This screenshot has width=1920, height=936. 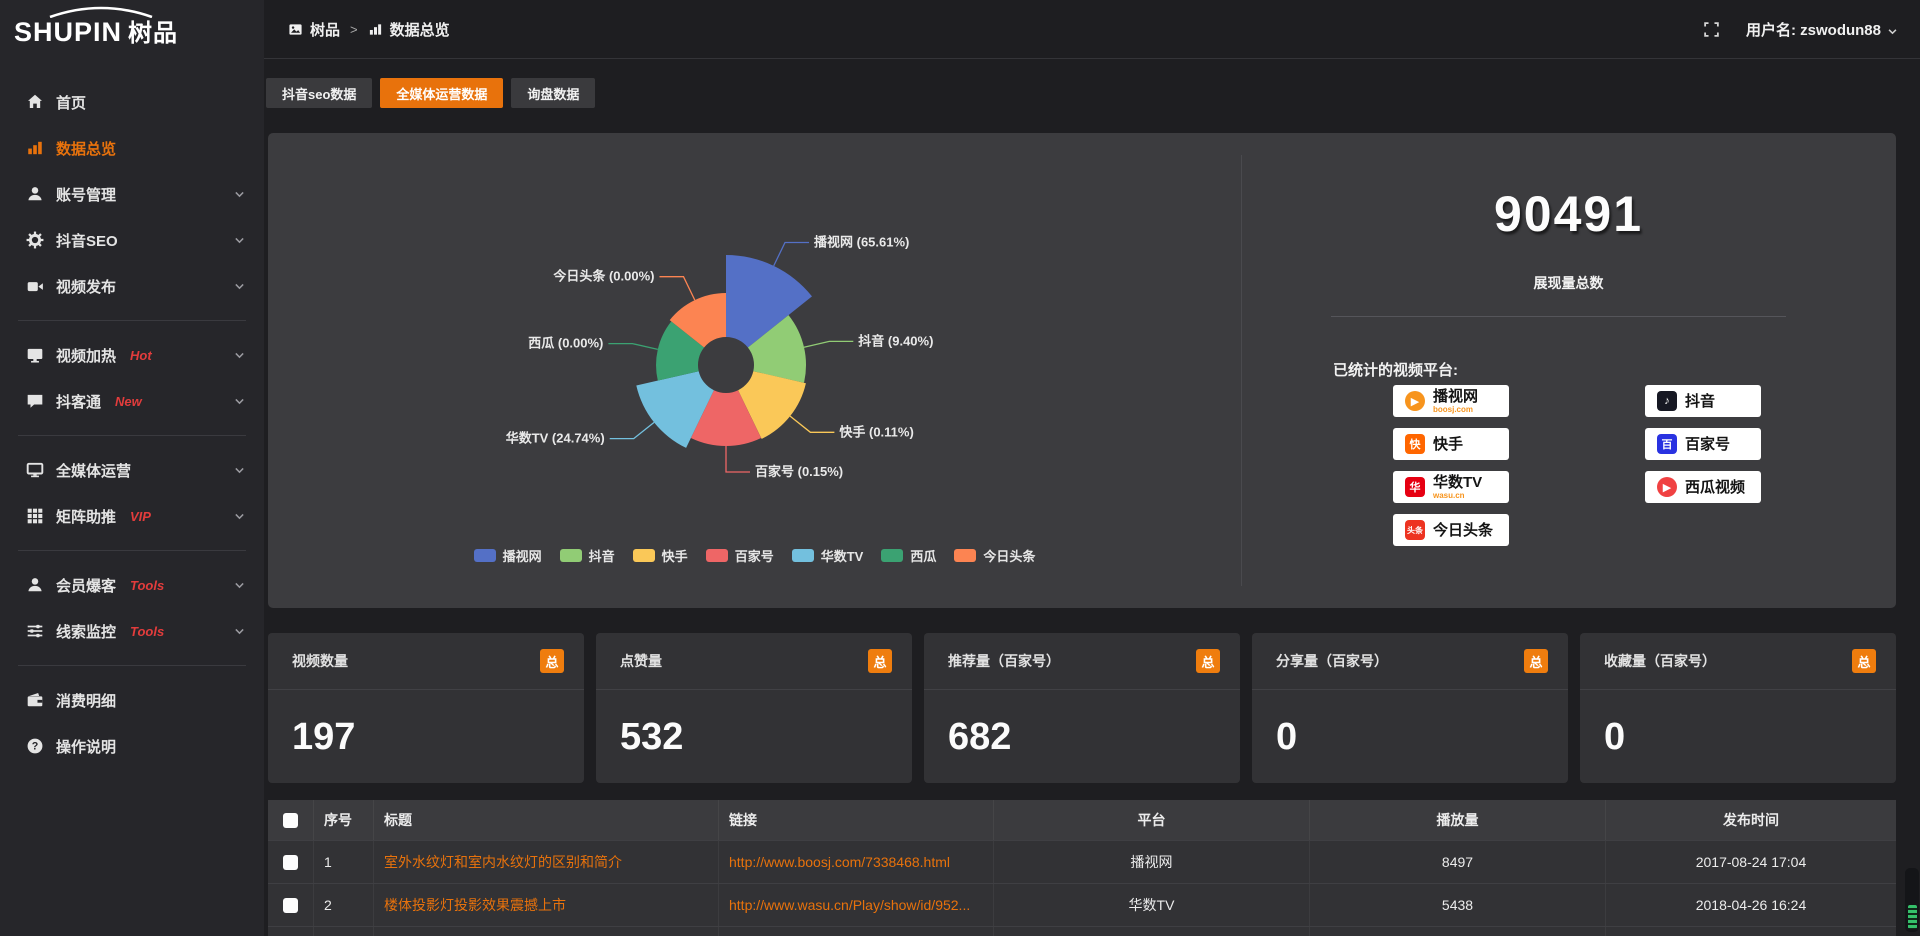 I want to click on user-menu: 用户名: zswodun88, so click(x=1822, y=29).